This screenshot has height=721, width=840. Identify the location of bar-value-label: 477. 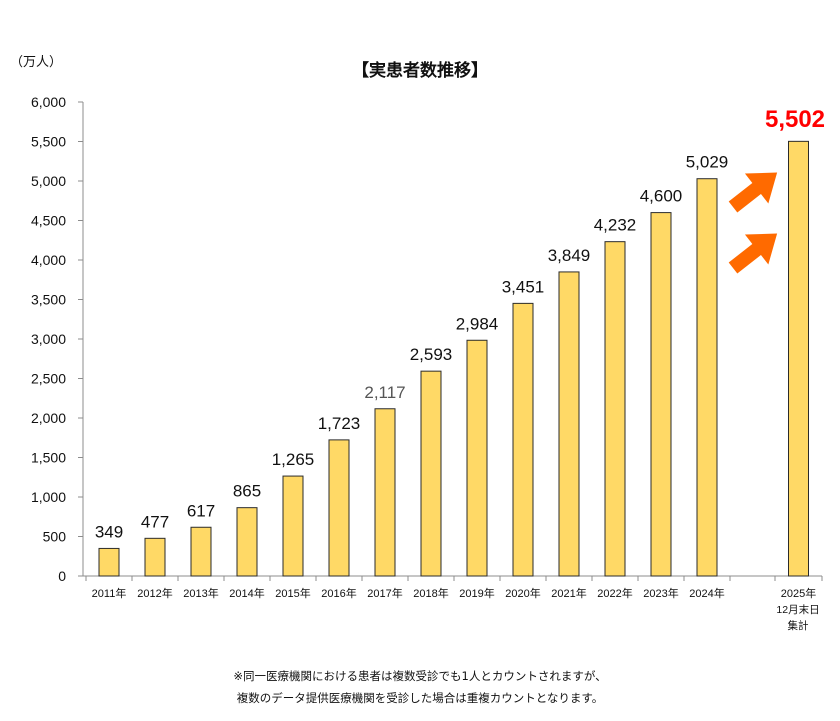
(155, 521).